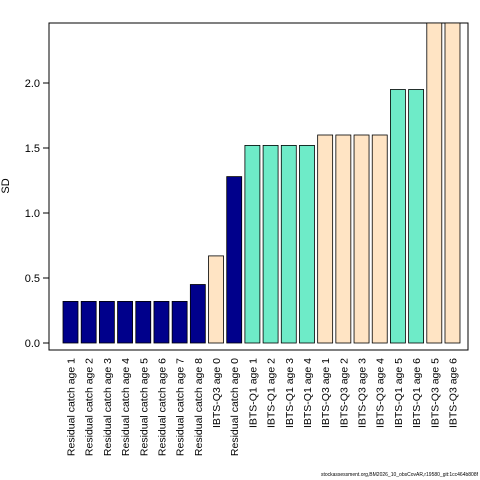  I want to click on x-category-label: Residual catch age 6, so click(162, 407).